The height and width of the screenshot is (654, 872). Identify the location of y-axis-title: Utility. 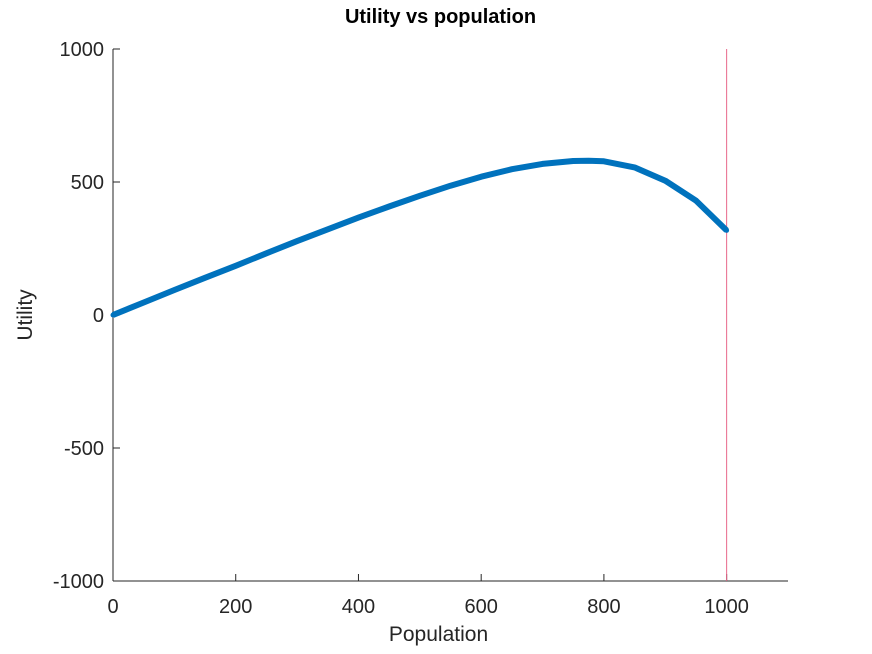
(25, 315).